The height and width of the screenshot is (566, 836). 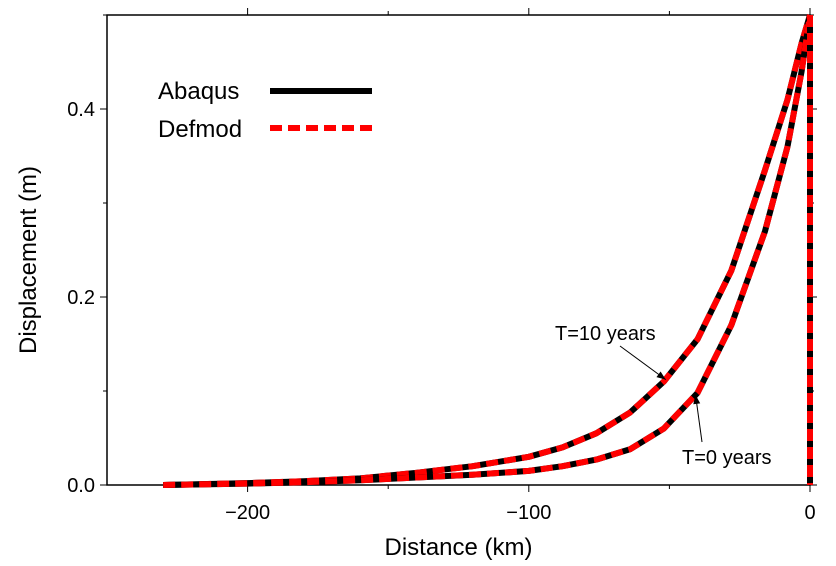 I want to click on annotation-t10-label: T=10 years, so click(x=605, y=334).